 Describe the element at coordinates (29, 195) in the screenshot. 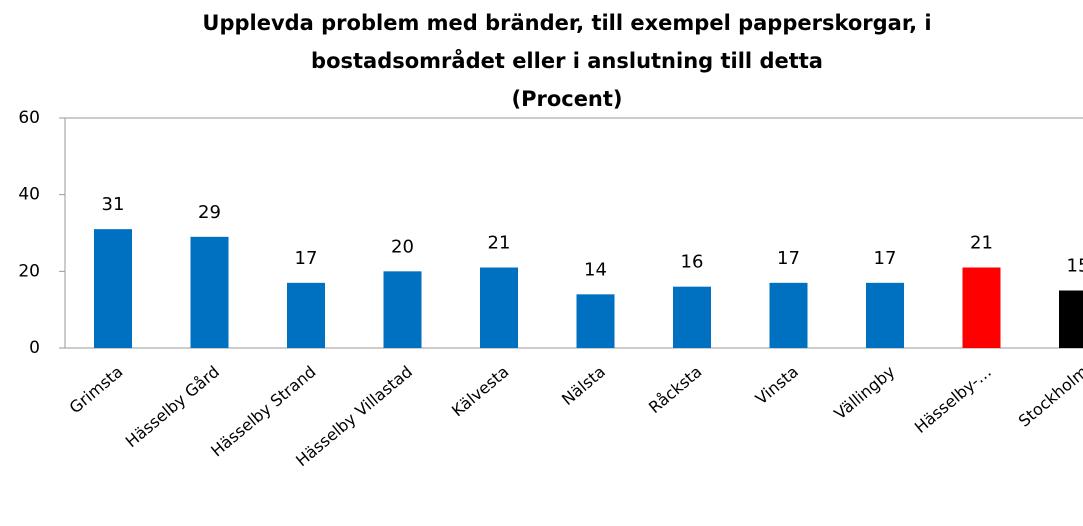

I see `y-tick-label: 40` at that location.